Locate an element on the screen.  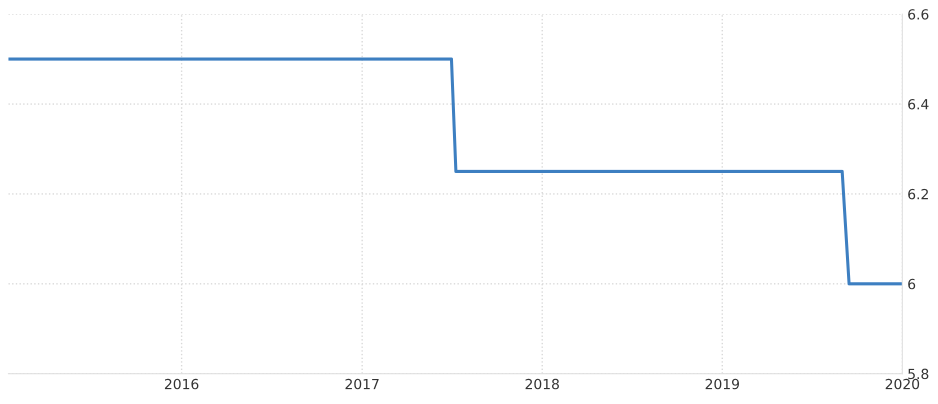
y-tick-label: 5.8 is located at coordinates (918, 374).